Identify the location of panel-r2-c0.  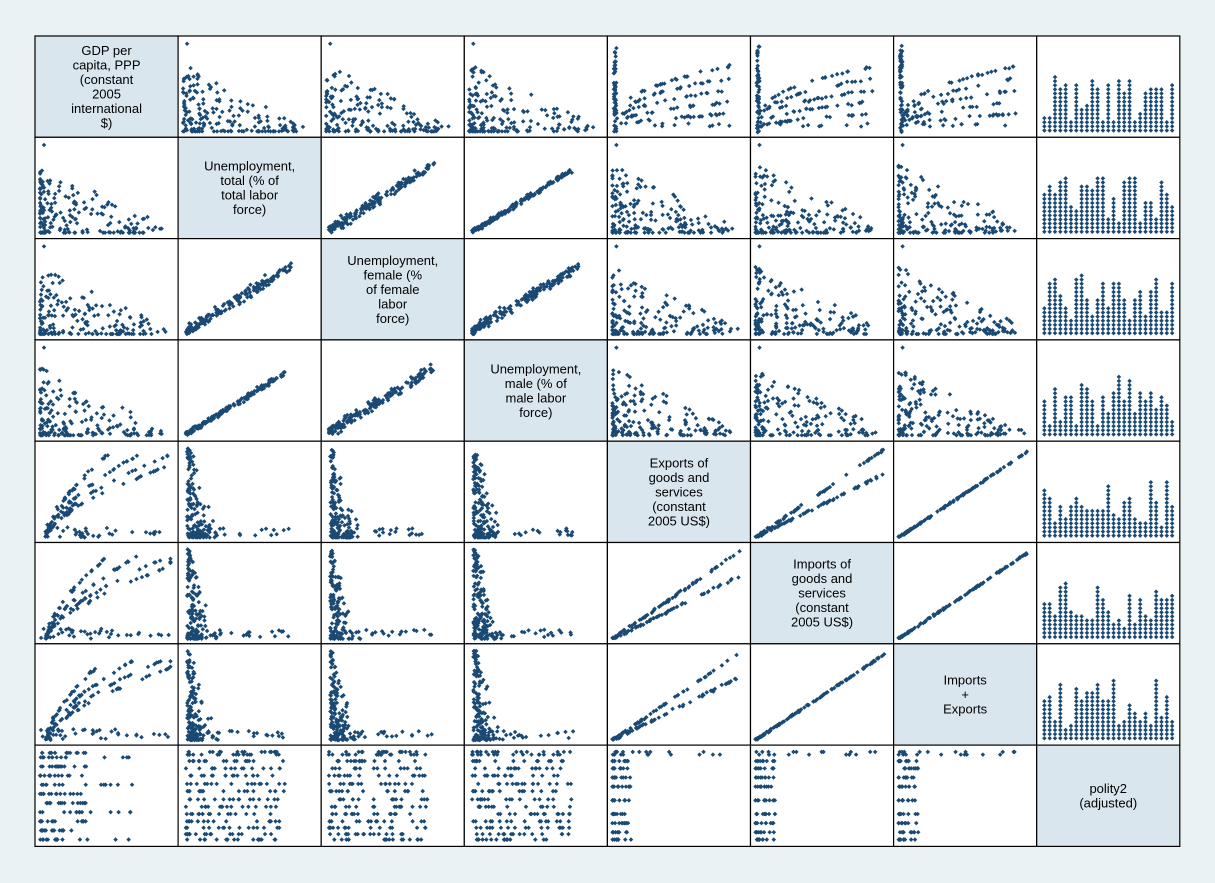
(106, 289).